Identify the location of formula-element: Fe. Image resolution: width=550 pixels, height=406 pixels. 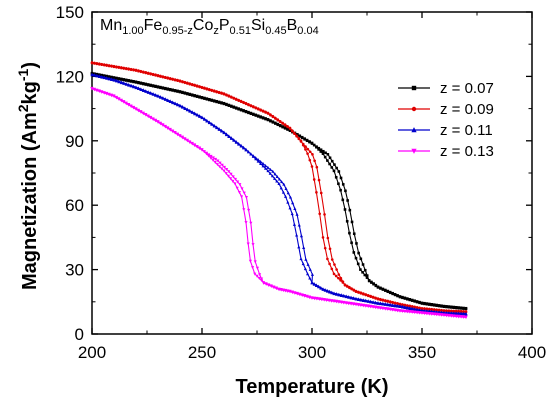
(153, 25).